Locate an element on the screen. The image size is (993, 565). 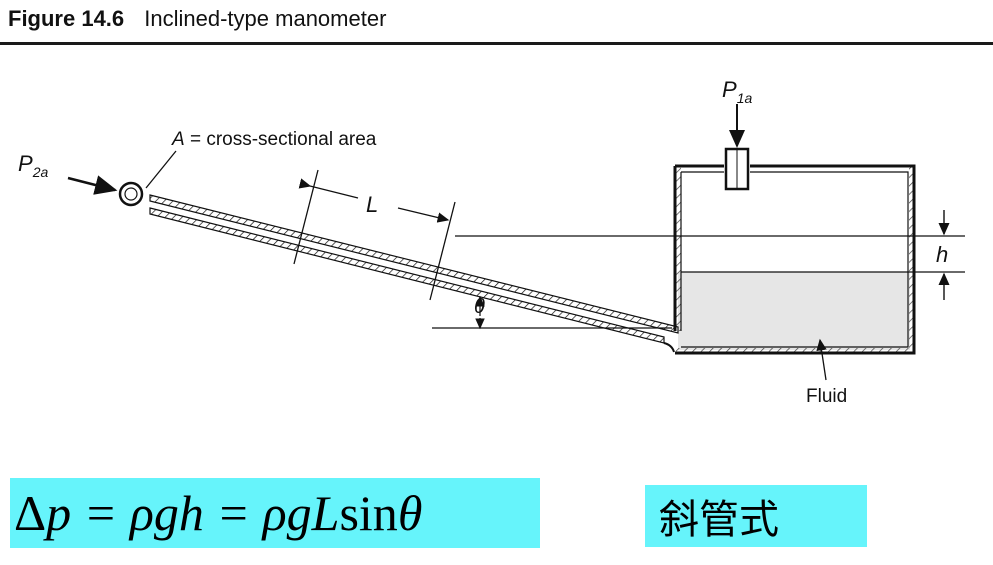
fluid-leader-line is located at coordinates (821, 359).